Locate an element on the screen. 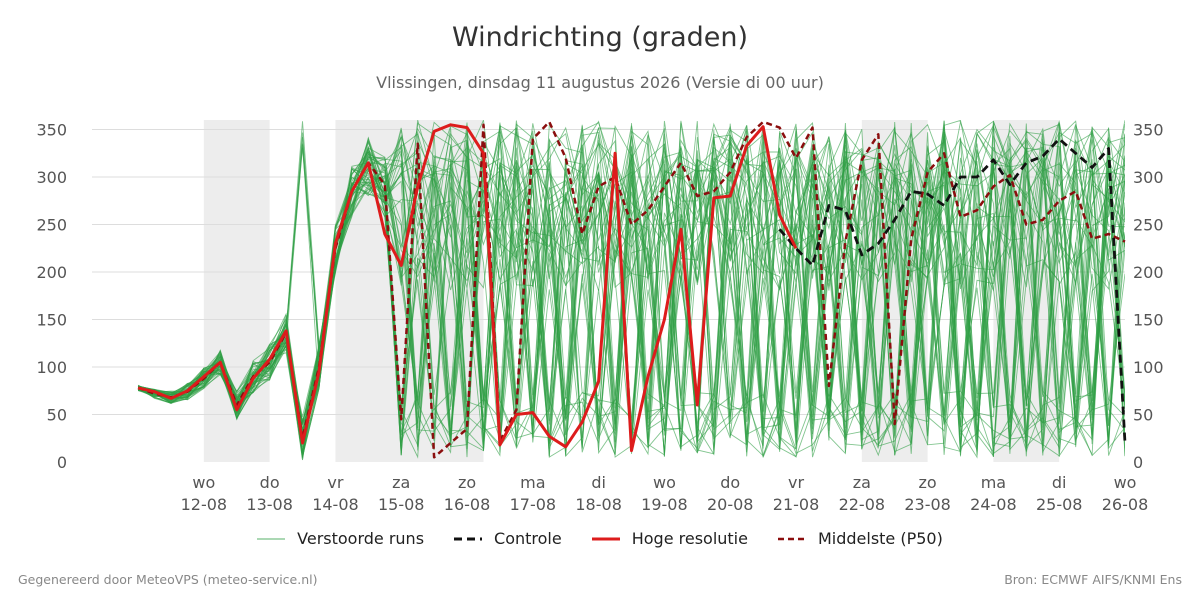 Image resolution: width=1200 pixels, height=600 pixels. legend-item-control: Controle is located at coordinates (508, 538).